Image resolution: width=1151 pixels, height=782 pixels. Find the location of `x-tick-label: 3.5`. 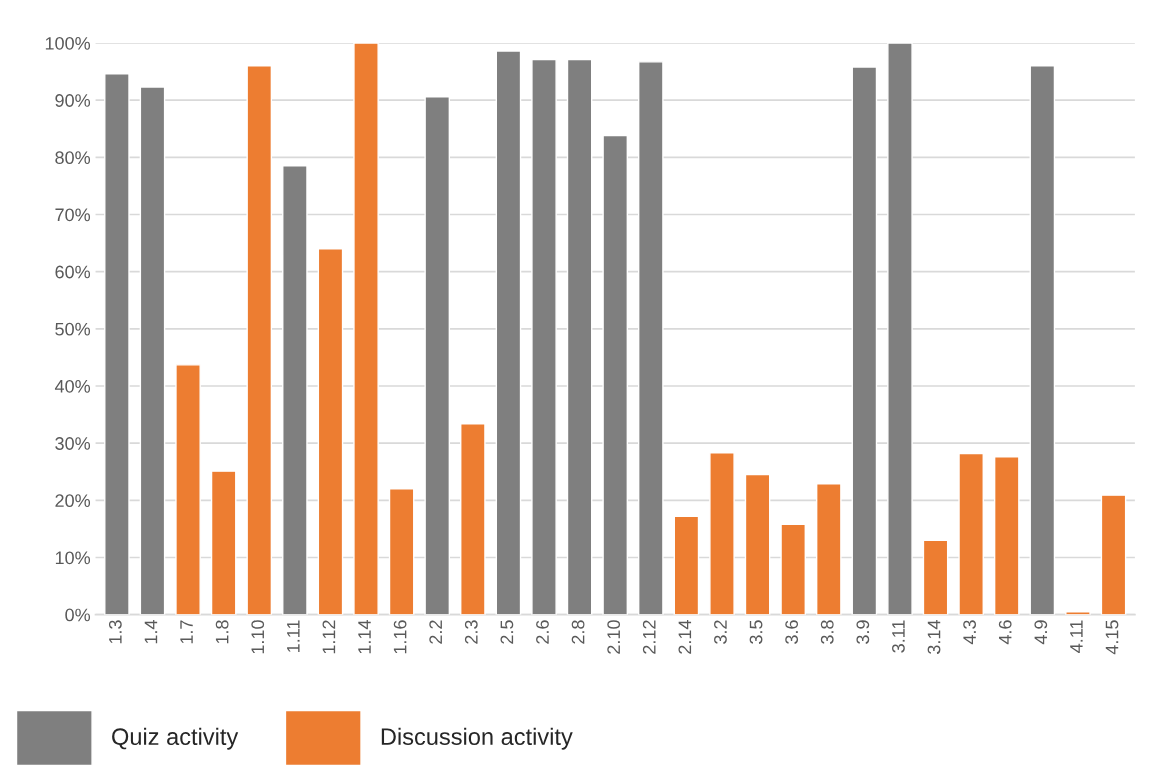

x-tick-label: 3.5 is located at coordinates (756, 632).